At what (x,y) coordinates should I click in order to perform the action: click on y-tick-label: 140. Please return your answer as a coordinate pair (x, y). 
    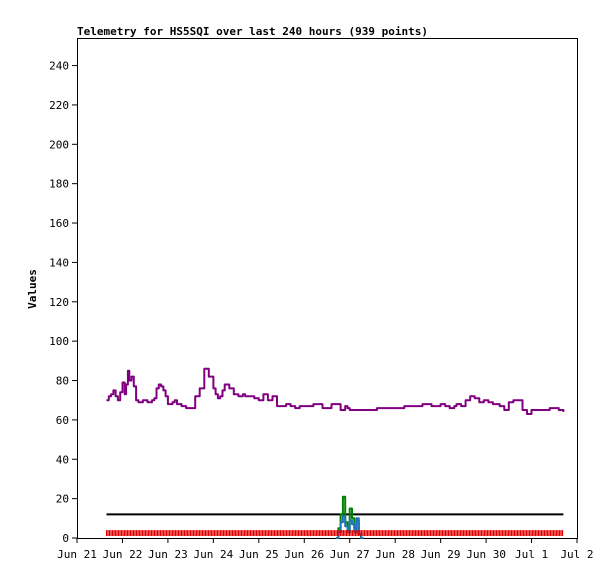
    Looking at the image, I should click on (59, 262).